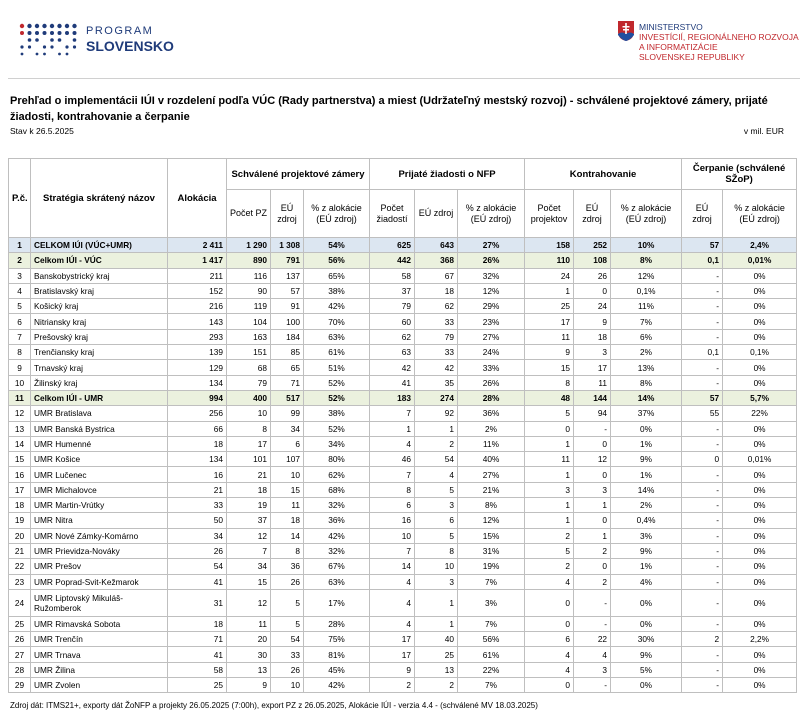 Image resolution: width=808 pixels, height=717 pixels. Describe the element at coordinates (392, 260) in the screenshot. I see `table-cell: 442` at that location.